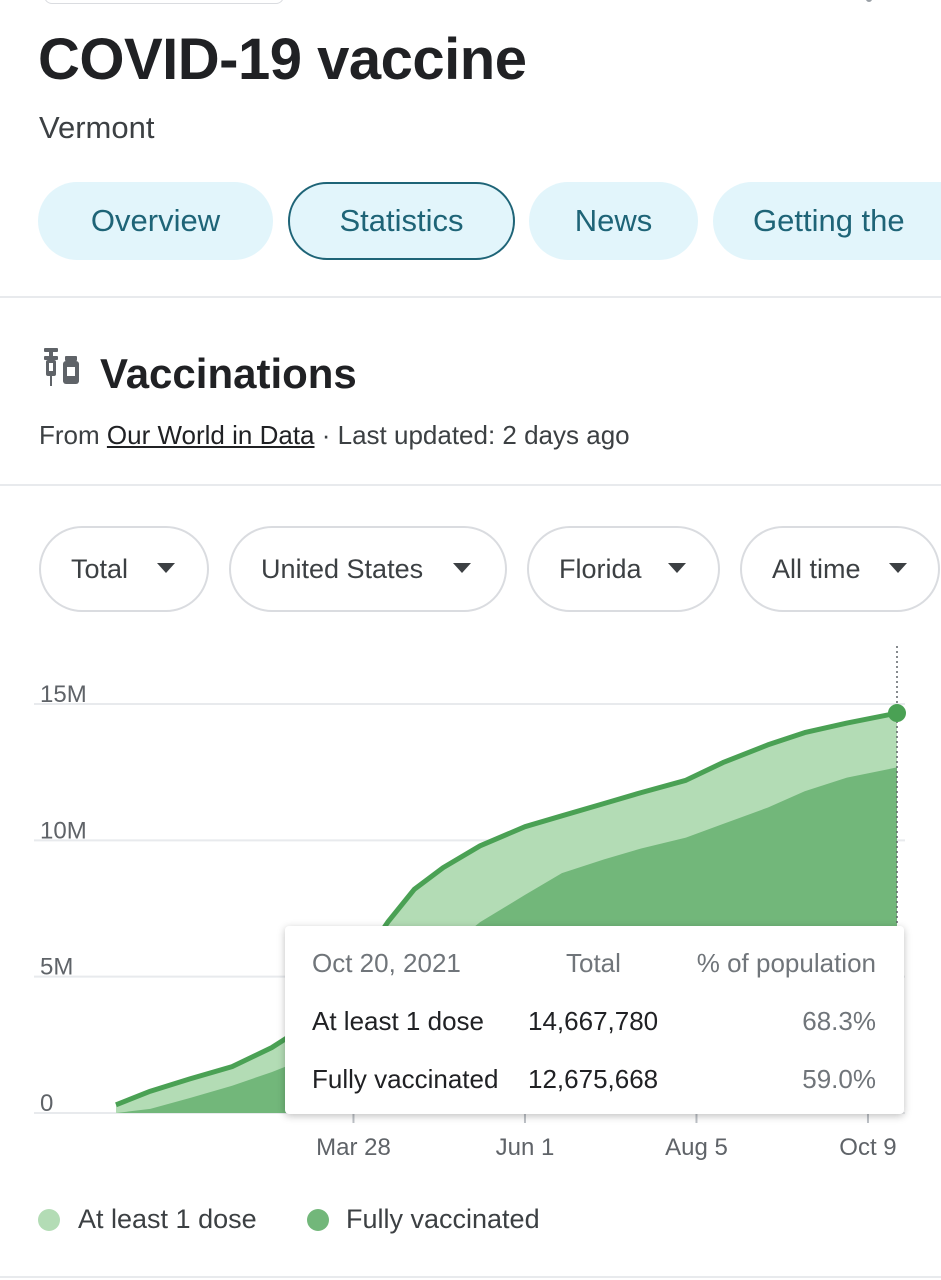 This screenshot has width=941, height=1280. I want to click on filter-timerange-label: All time, so click(816, 569).